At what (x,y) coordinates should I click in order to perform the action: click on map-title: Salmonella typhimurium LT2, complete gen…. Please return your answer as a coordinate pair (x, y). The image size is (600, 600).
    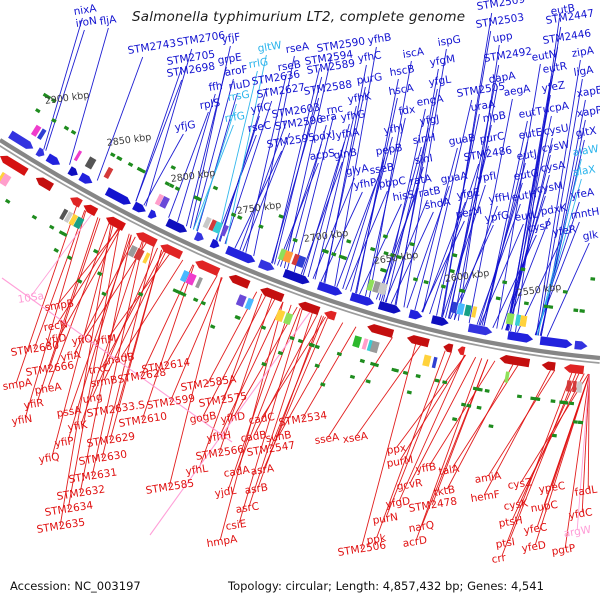
    Looking at the image, I should click on (299, 17).